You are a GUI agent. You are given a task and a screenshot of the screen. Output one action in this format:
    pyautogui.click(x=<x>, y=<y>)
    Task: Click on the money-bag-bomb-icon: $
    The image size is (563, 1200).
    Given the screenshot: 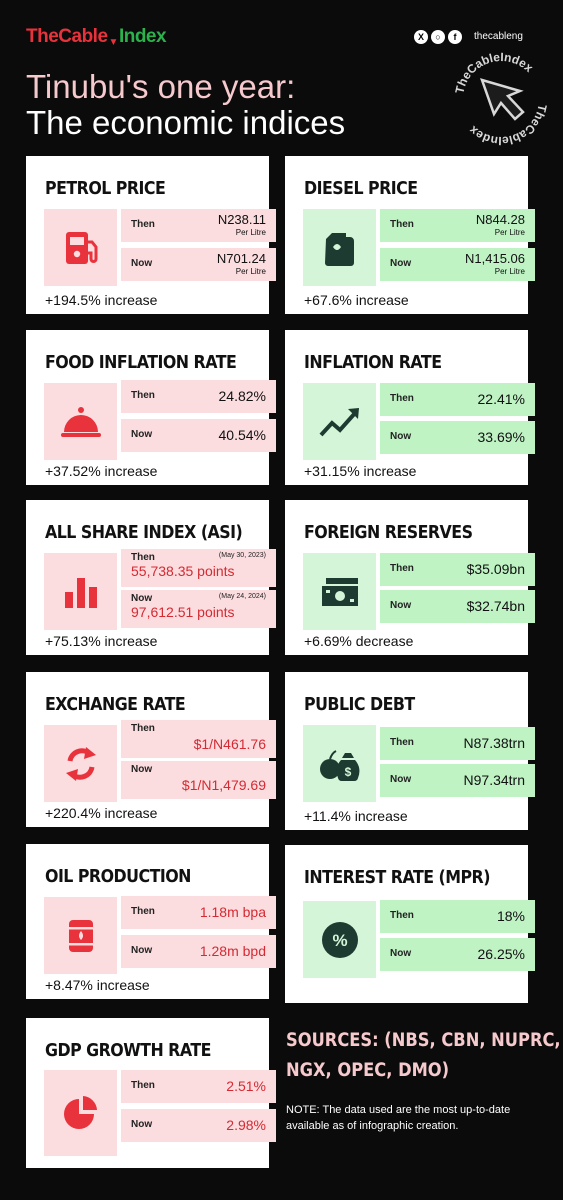 What is the action you would take?
    pyautogui.click(x=339, y=765)
    